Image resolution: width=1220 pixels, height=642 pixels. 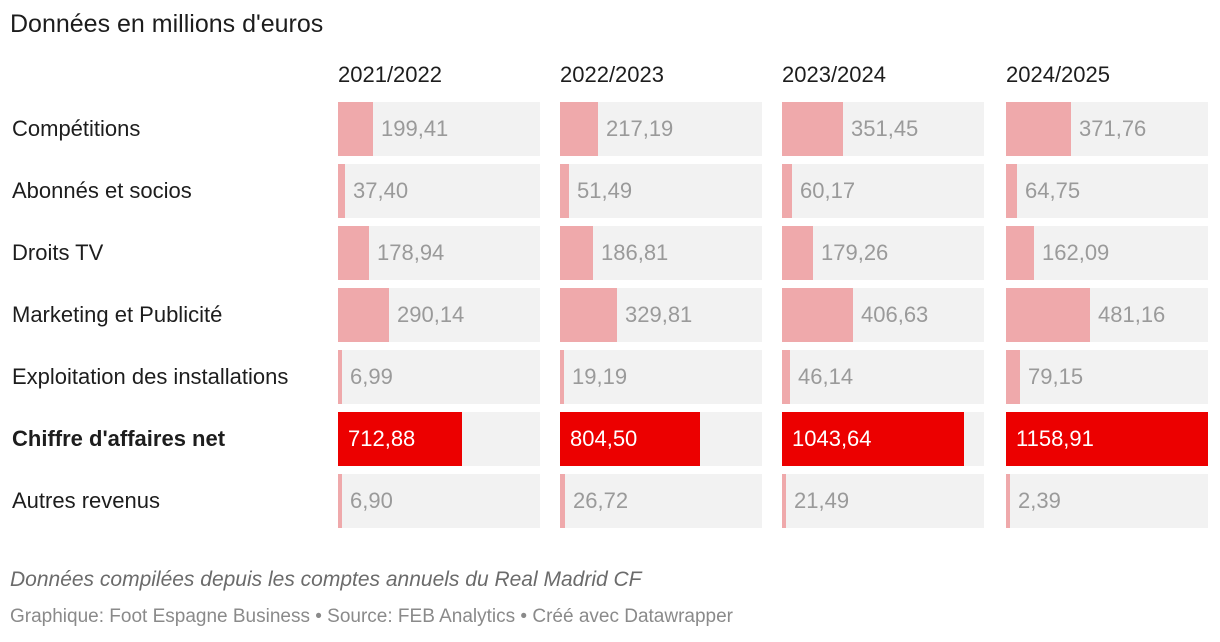 What do you see at coordinates (411, 252) in the screenshot?
I see `value-label: 178,94` at bounding box center [411, 252].